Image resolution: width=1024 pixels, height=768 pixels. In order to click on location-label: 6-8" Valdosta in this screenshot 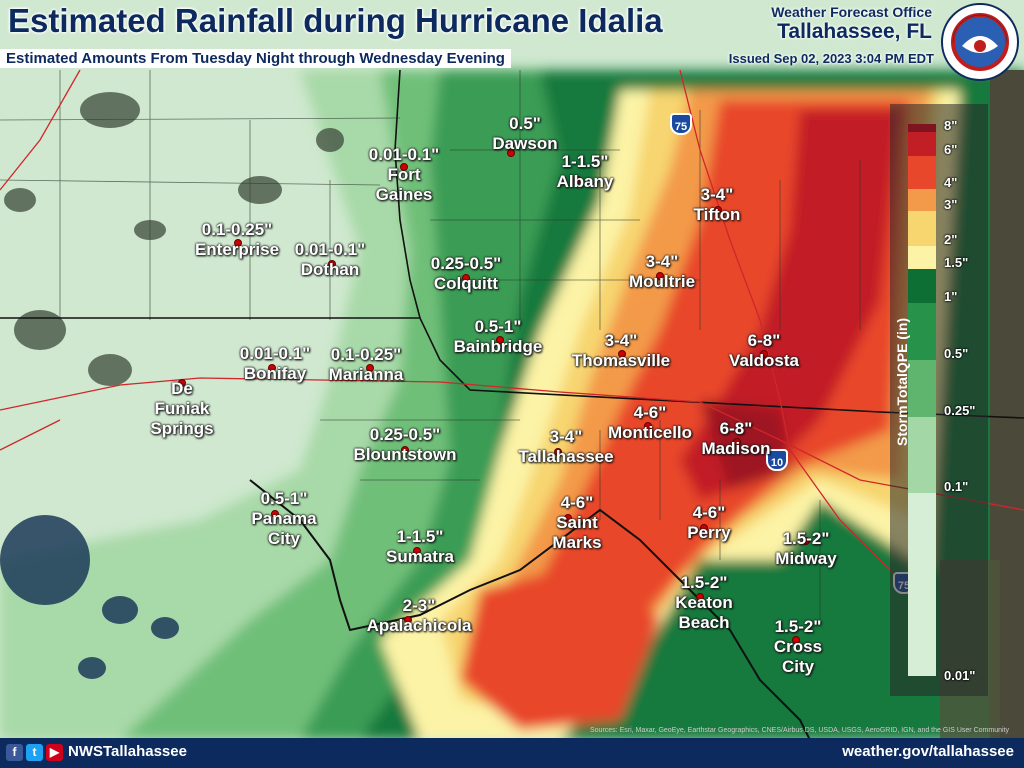, I will do `click(764, 351)`.